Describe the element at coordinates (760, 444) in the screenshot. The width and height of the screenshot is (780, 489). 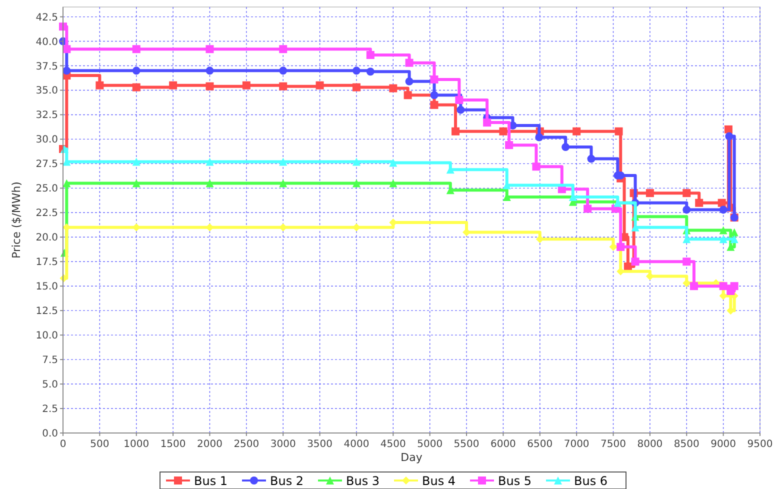
I see `x-tick-label: 9500` at that location.